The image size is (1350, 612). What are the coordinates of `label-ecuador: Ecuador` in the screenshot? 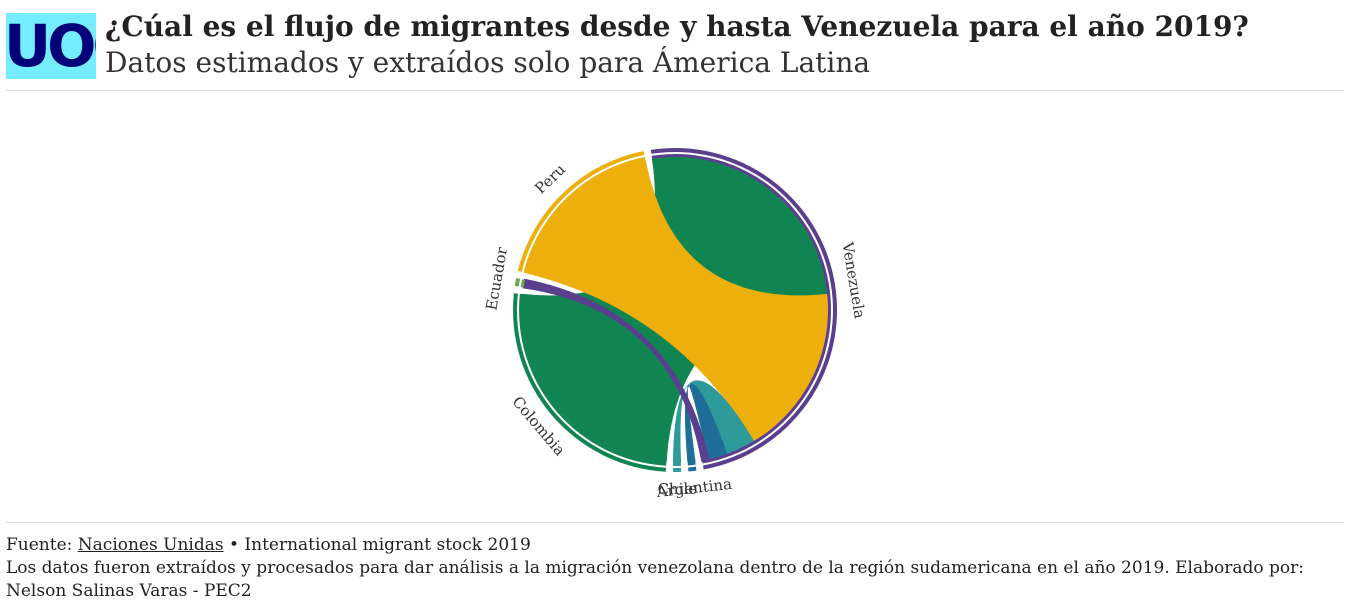 It's located at (496, 278).